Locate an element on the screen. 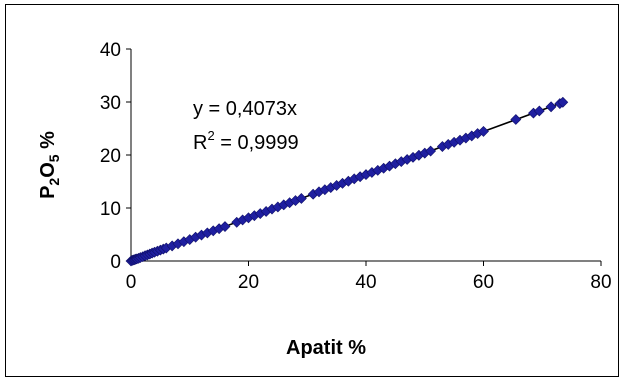 Image resolution: width=626 pixels, height=383 pixels. r-squared-prefix: R is located at coordinates (200, 143).